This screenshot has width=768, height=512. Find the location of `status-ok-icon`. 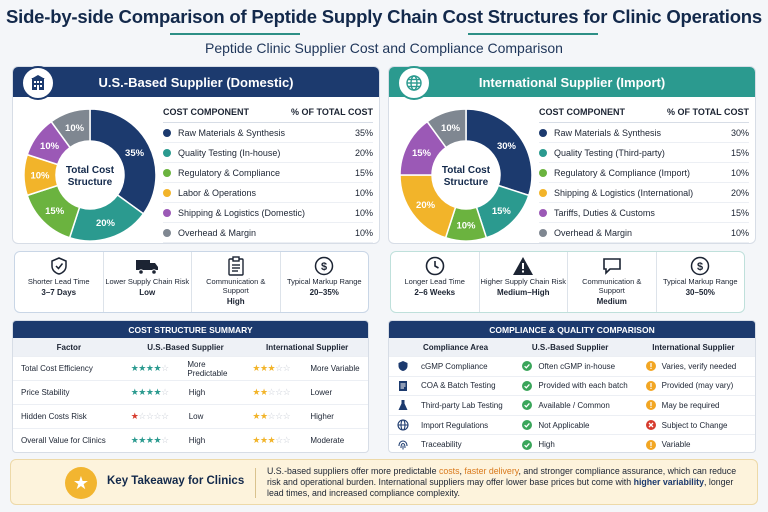

status-ok-icon is located at coordinates (527, 405).